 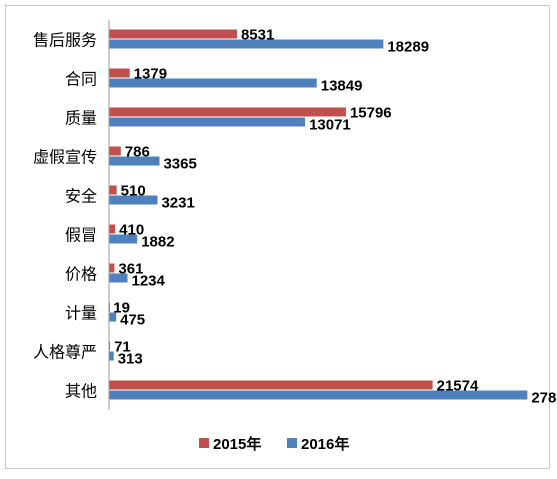 What do you see at coordinates (150, 74) in the screenshot?
I see `data-label: 1379` at bounding box center [150, 74].